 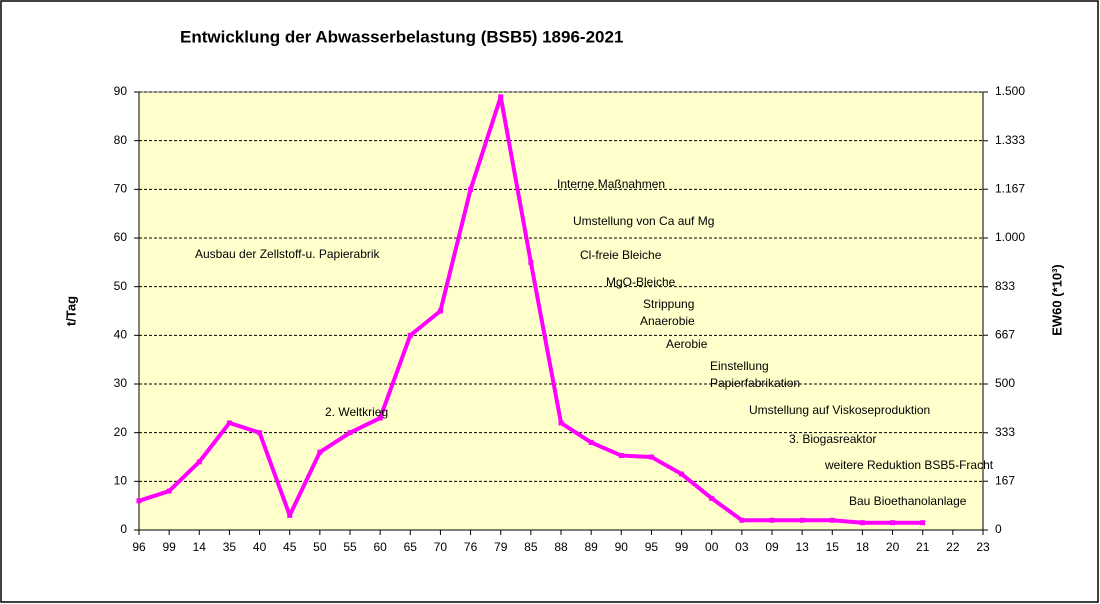 I want to click on annotation: 2. Weltkrieg, so click(x=356, y=412).